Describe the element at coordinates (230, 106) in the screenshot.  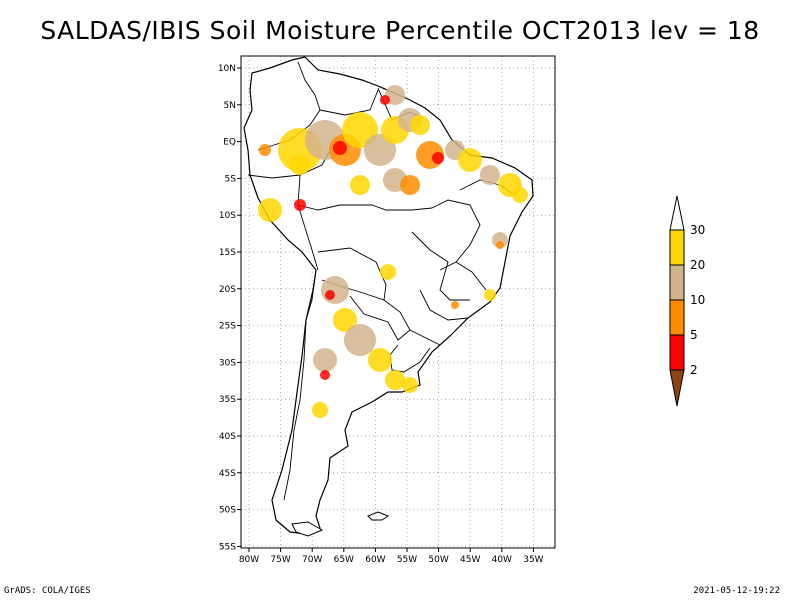
I see `lat-label: 5N` at that location.